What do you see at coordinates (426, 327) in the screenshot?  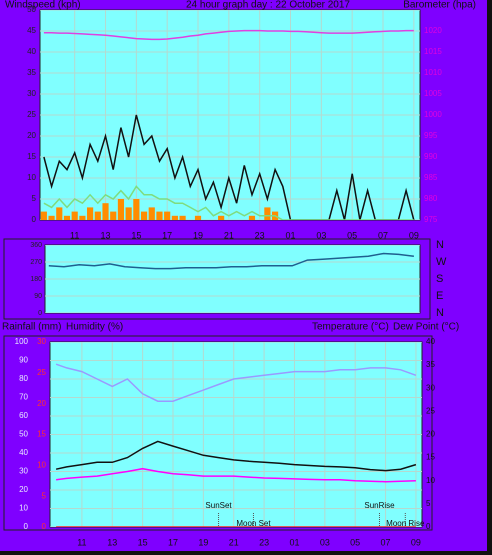 I see `dew-point-axis-label: Dew Point (°C)` at bounding box center [426, 327].